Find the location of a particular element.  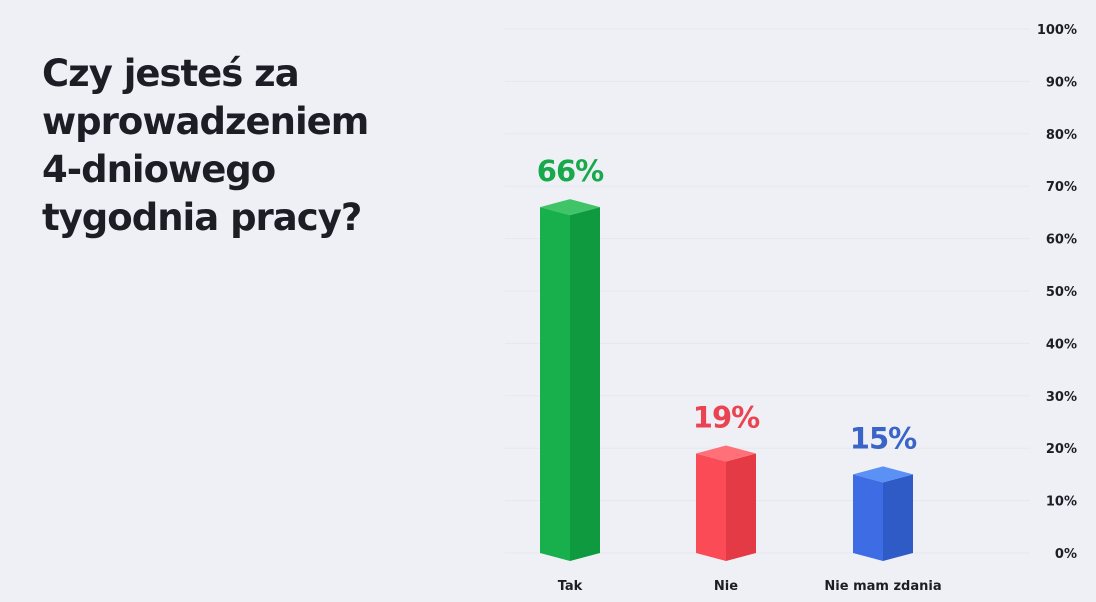

bar-nie-mam-zdania is located at coordinates (883, 513).